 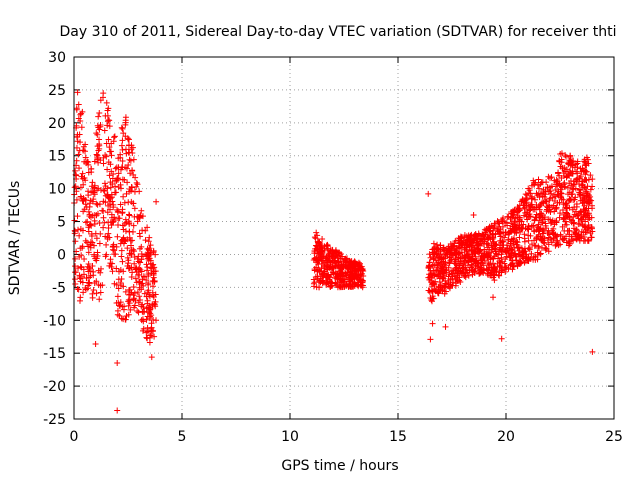 What do you see at coordinates (54, 354) in the screenshot?
I see `y-tick-label: -15` at bounding box center [54, 354].